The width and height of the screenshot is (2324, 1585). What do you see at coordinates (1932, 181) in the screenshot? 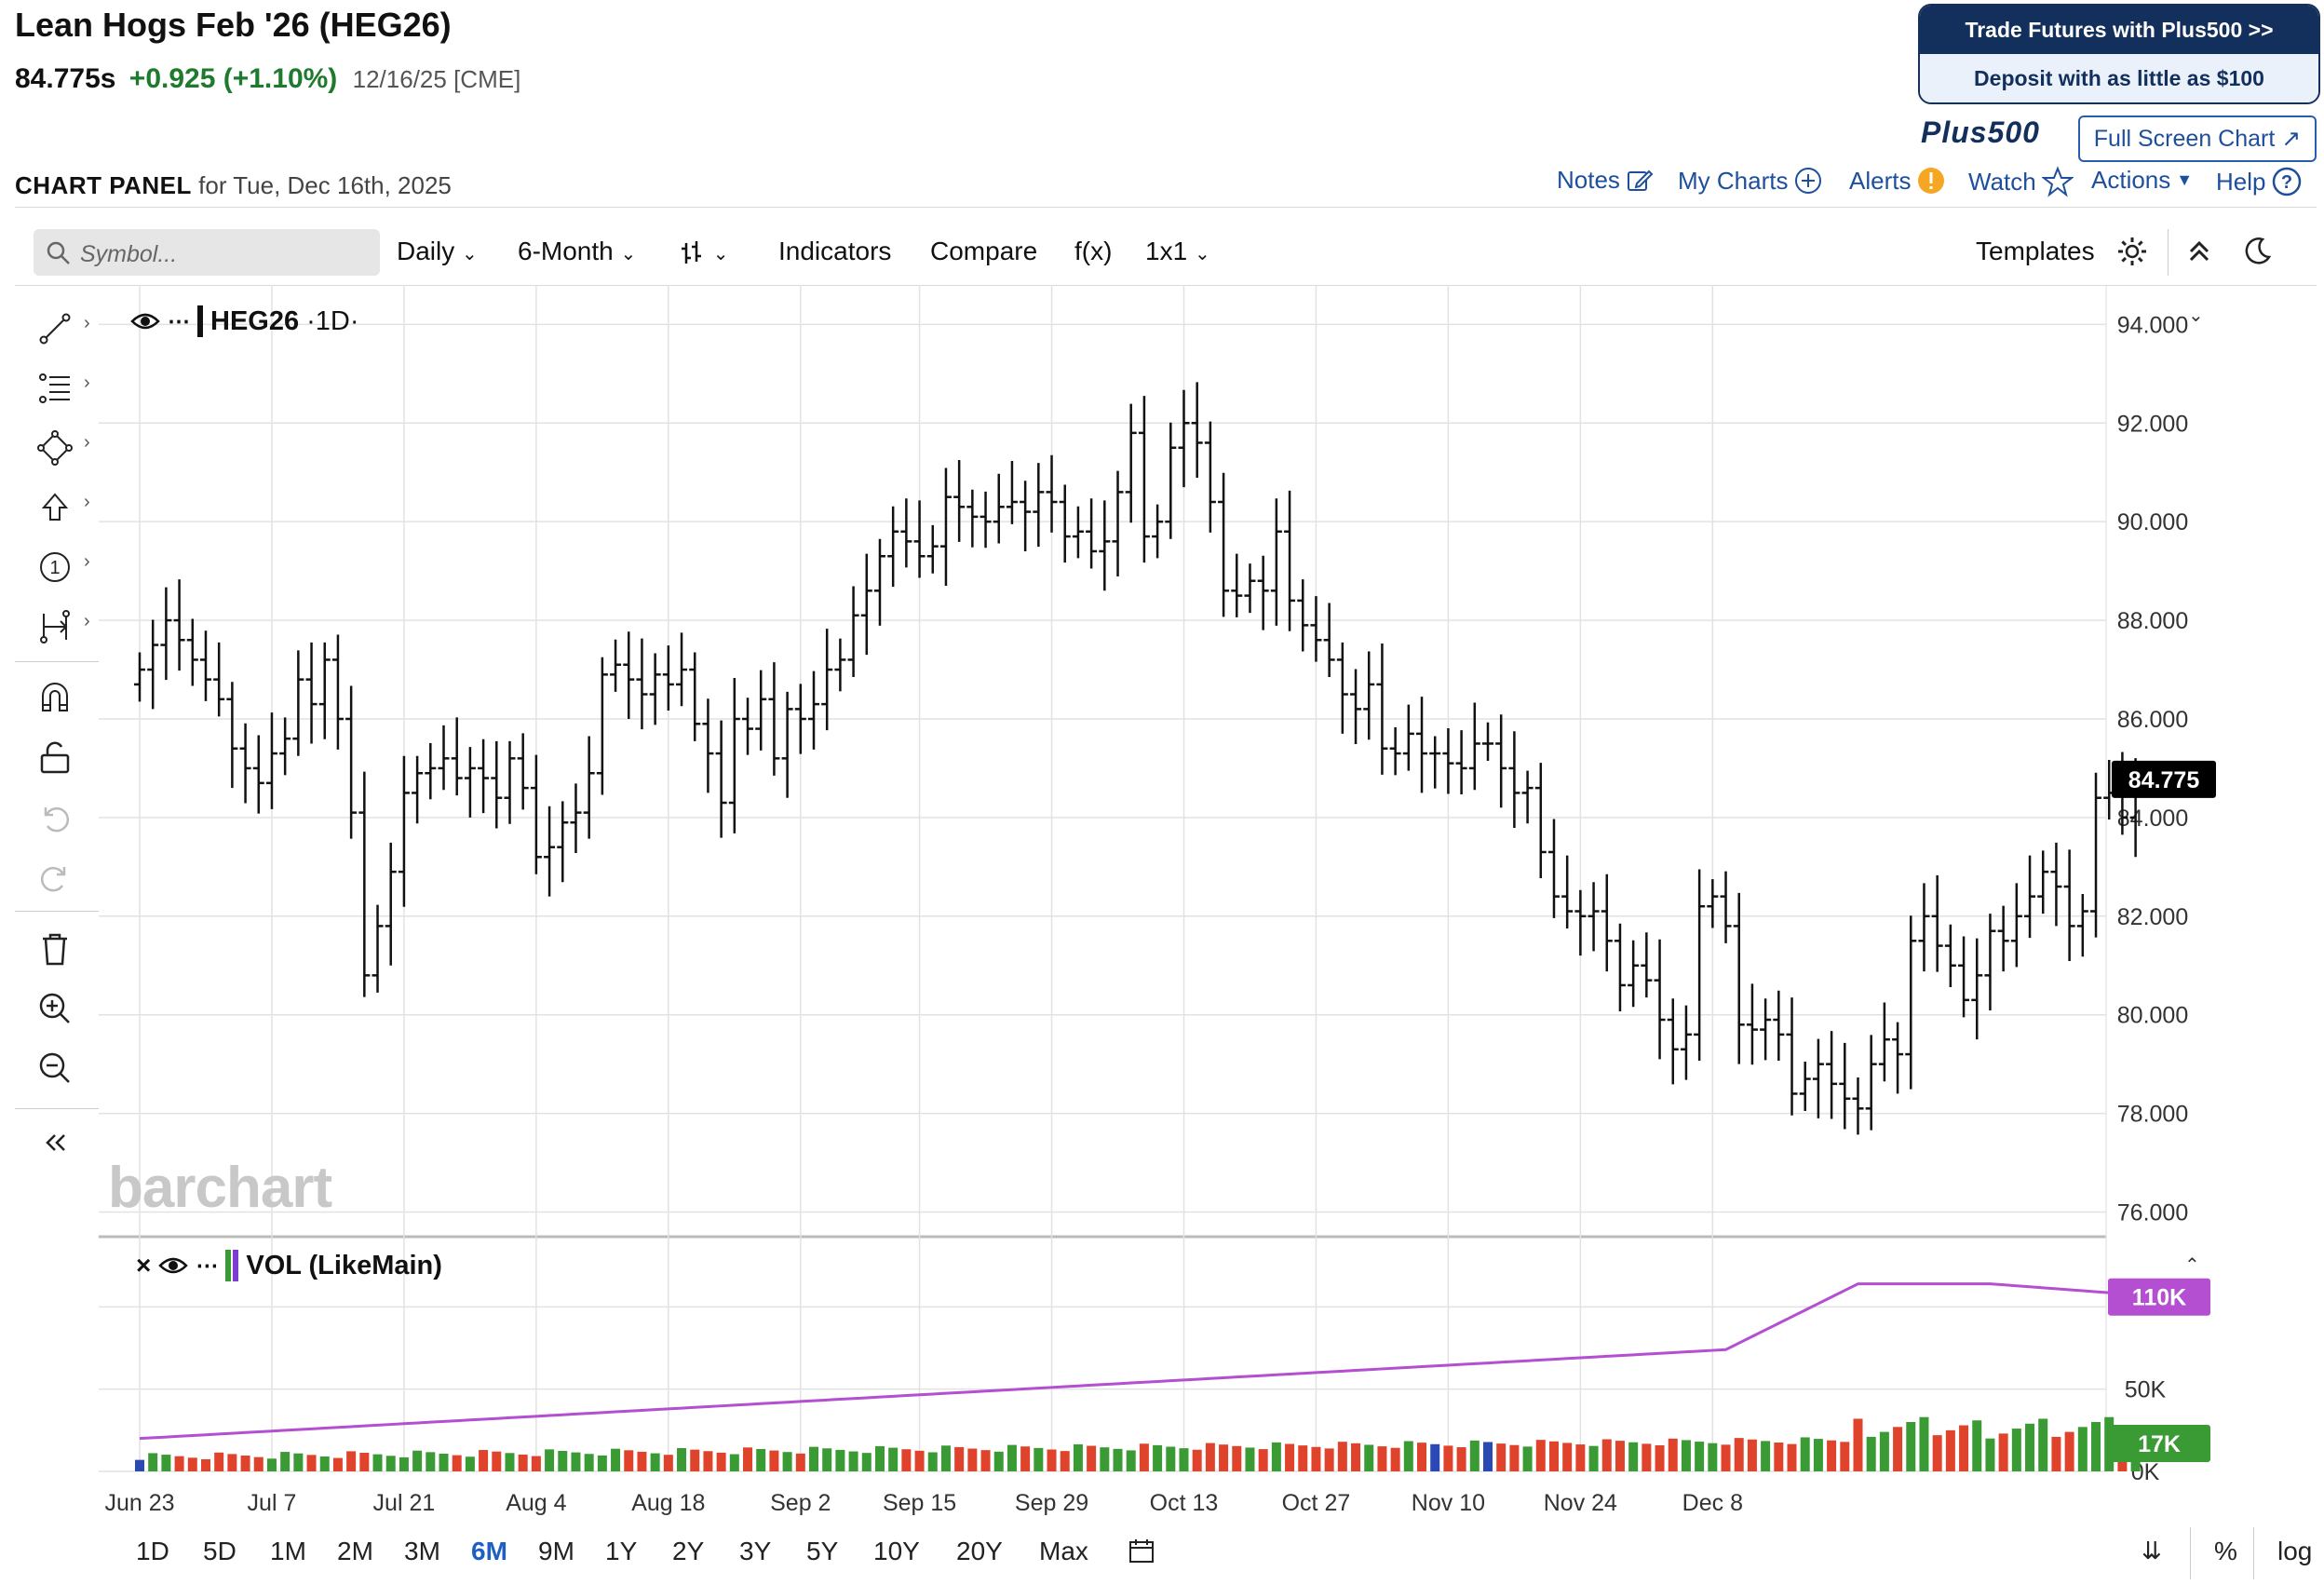
I see `alert-icon` at bounding box center [1932, 181].